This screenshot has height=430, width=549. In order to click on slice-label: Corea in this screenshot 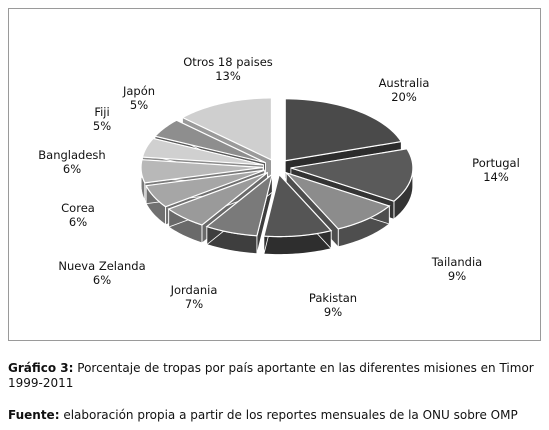, I will do `click(78, 208)`.